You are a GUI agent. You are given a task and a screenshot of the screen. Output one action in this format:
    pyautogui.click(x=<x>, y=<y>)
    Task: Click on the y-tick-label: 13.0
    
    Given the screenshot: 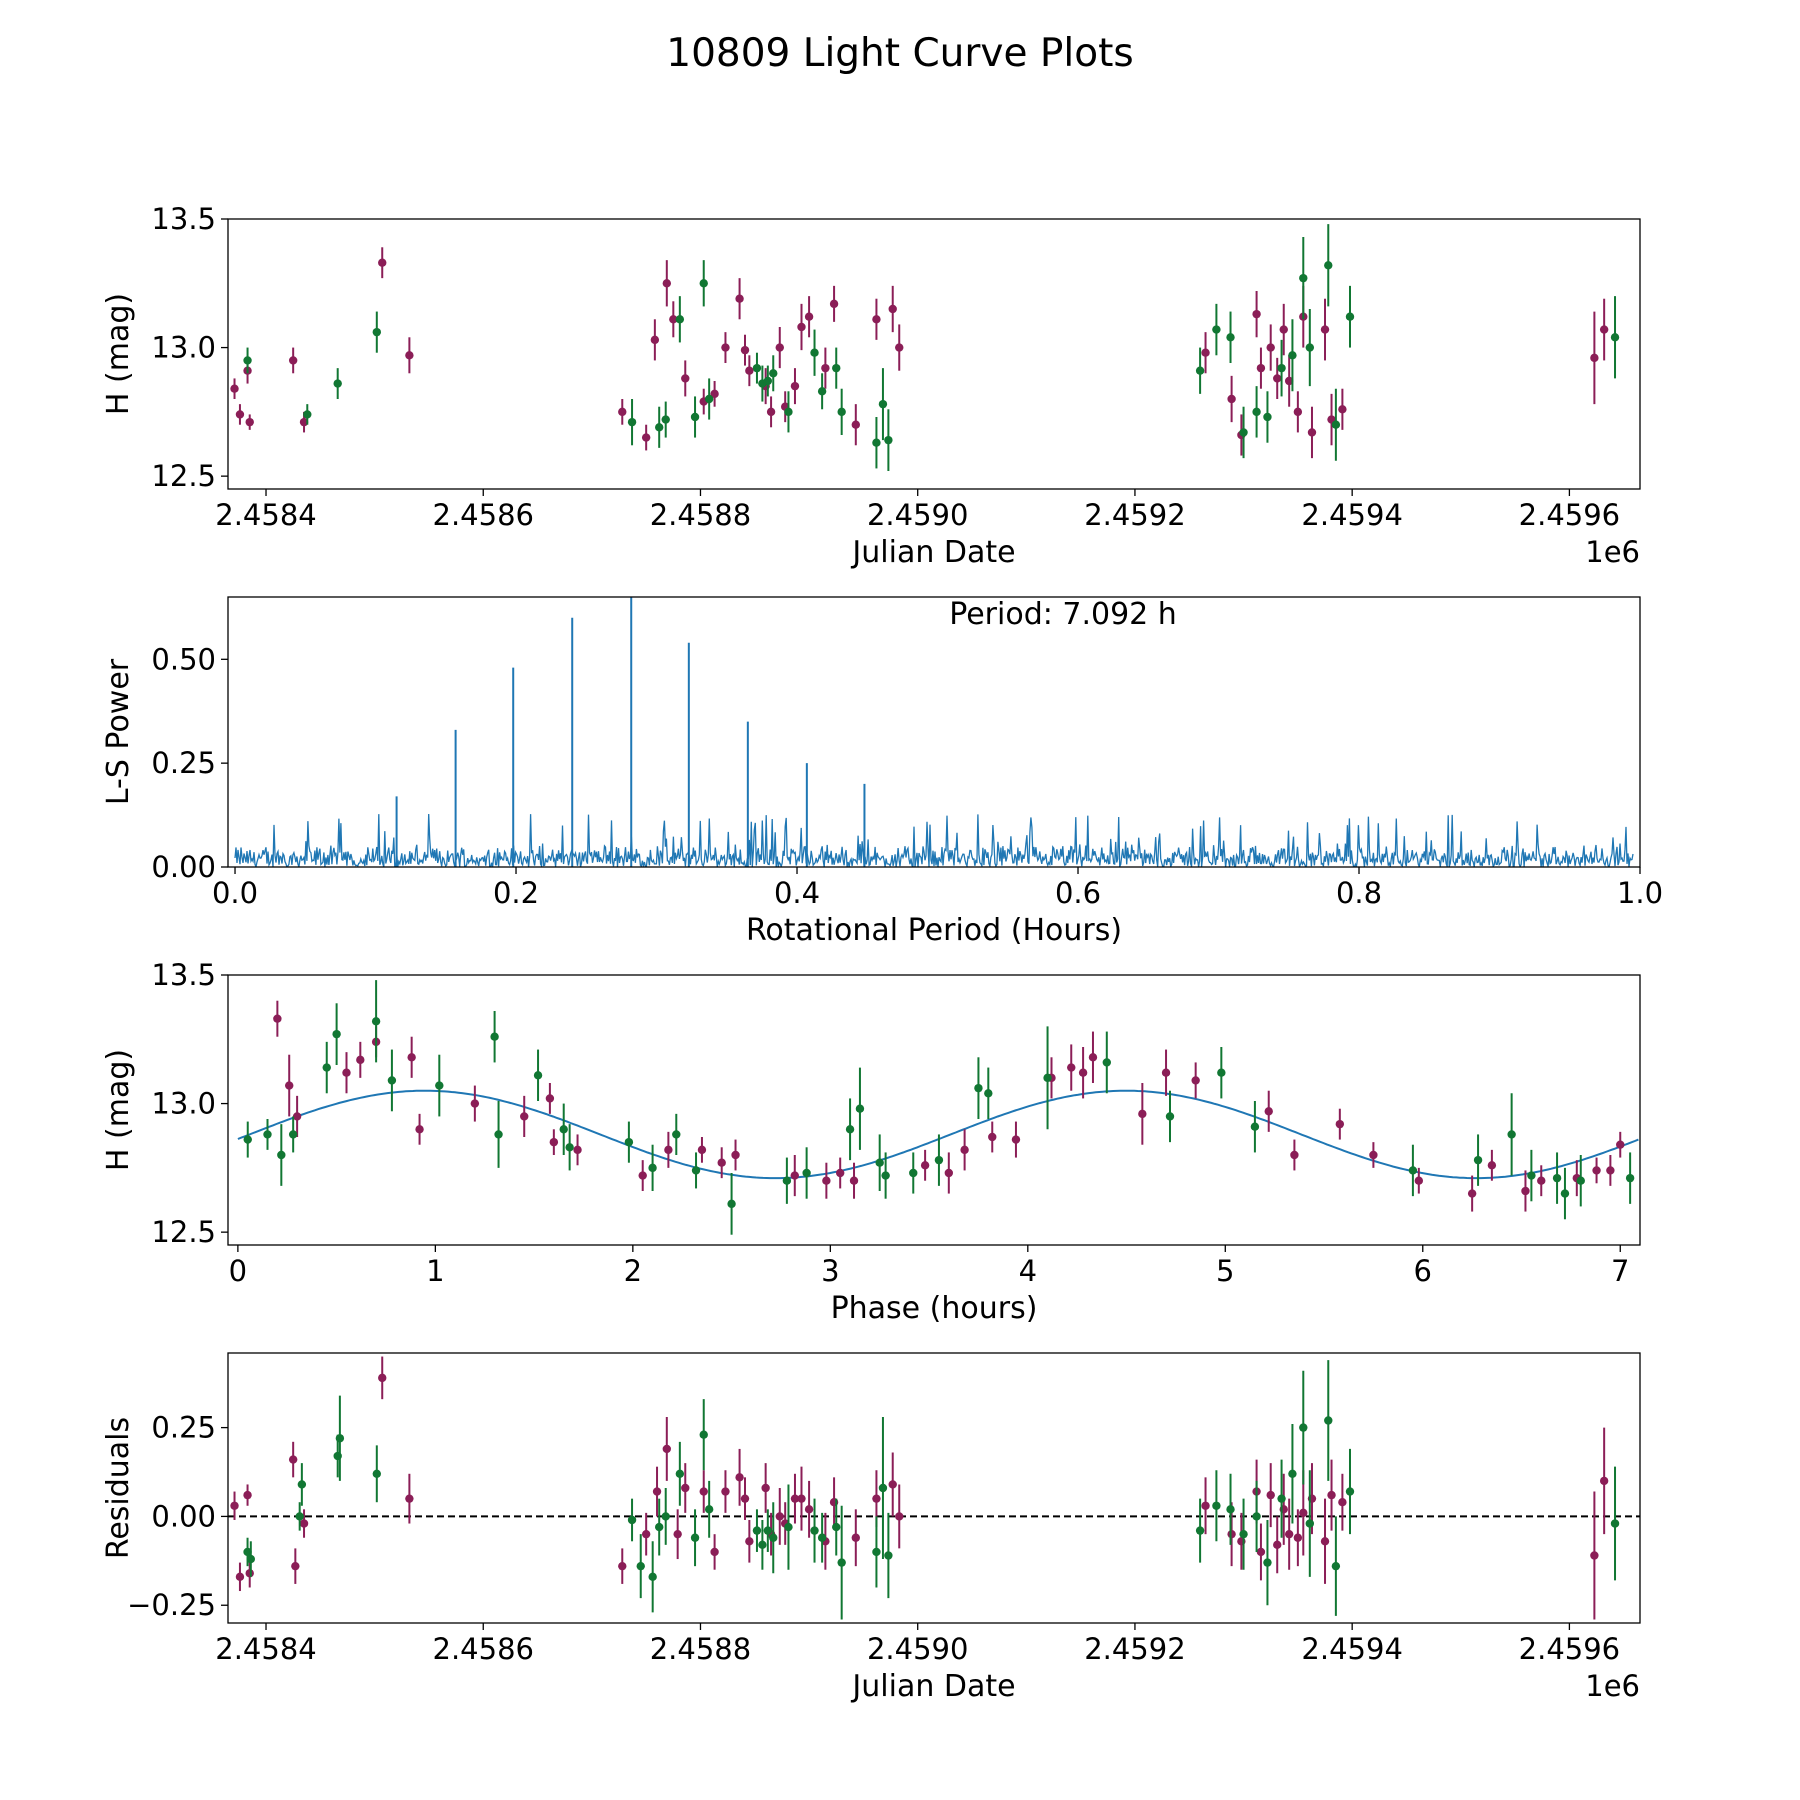 What is the action you would take?
    pyautogui.click(x=183, y=348)
    